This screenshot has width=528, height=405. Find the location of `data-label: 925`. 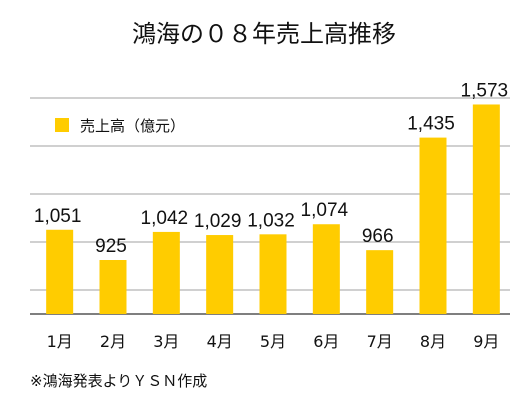

data-label: 925 is located at coordinates (111, 246).